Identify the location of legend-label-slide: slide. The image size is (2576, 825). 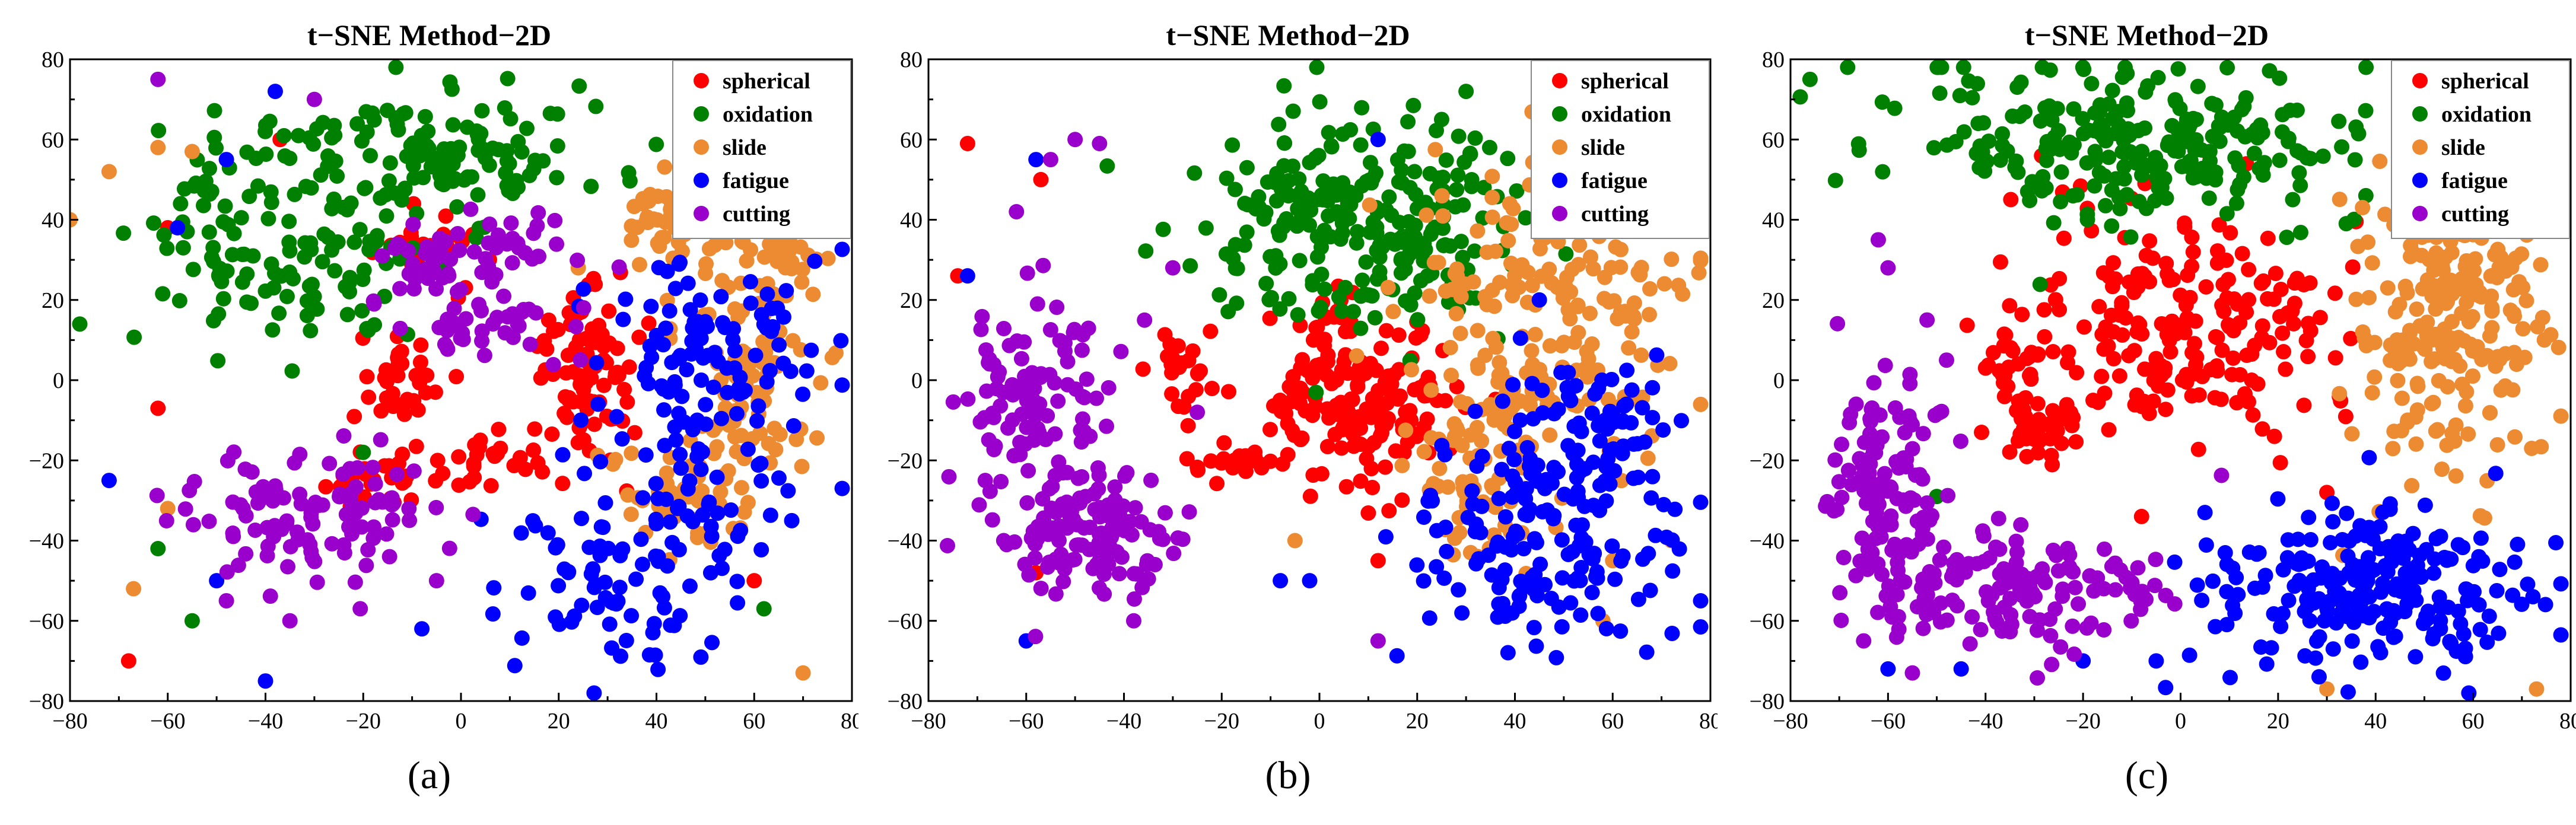
(2463, 147).